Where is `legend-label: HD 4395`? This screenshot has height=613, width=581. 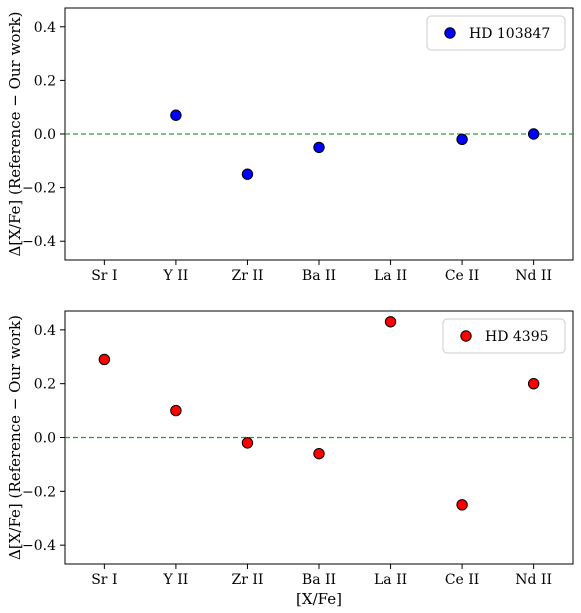
legend-label: HD 4395 is located at coordinates (517, 337).